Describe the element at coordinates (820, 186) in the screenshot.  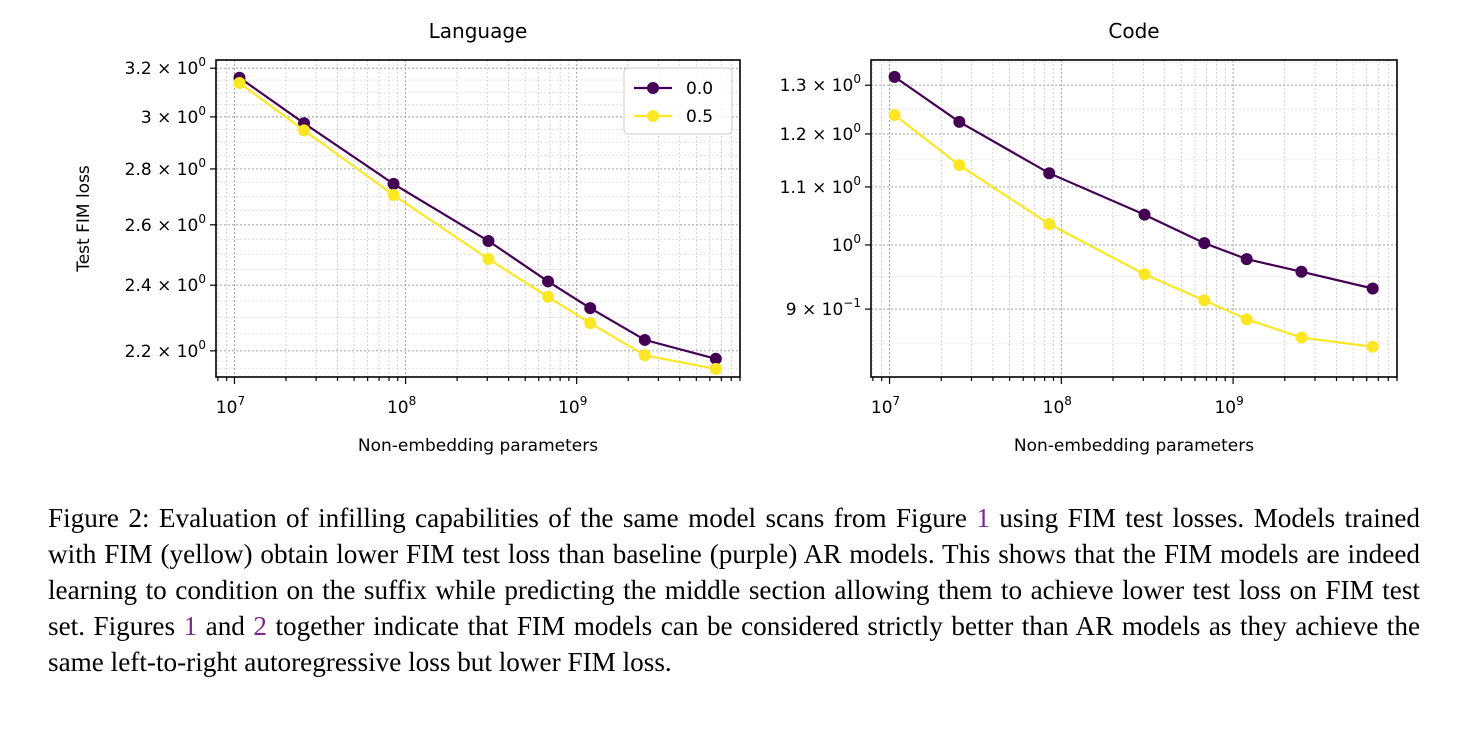
I see `y-tick-label: 1.1 × 100` at that location.